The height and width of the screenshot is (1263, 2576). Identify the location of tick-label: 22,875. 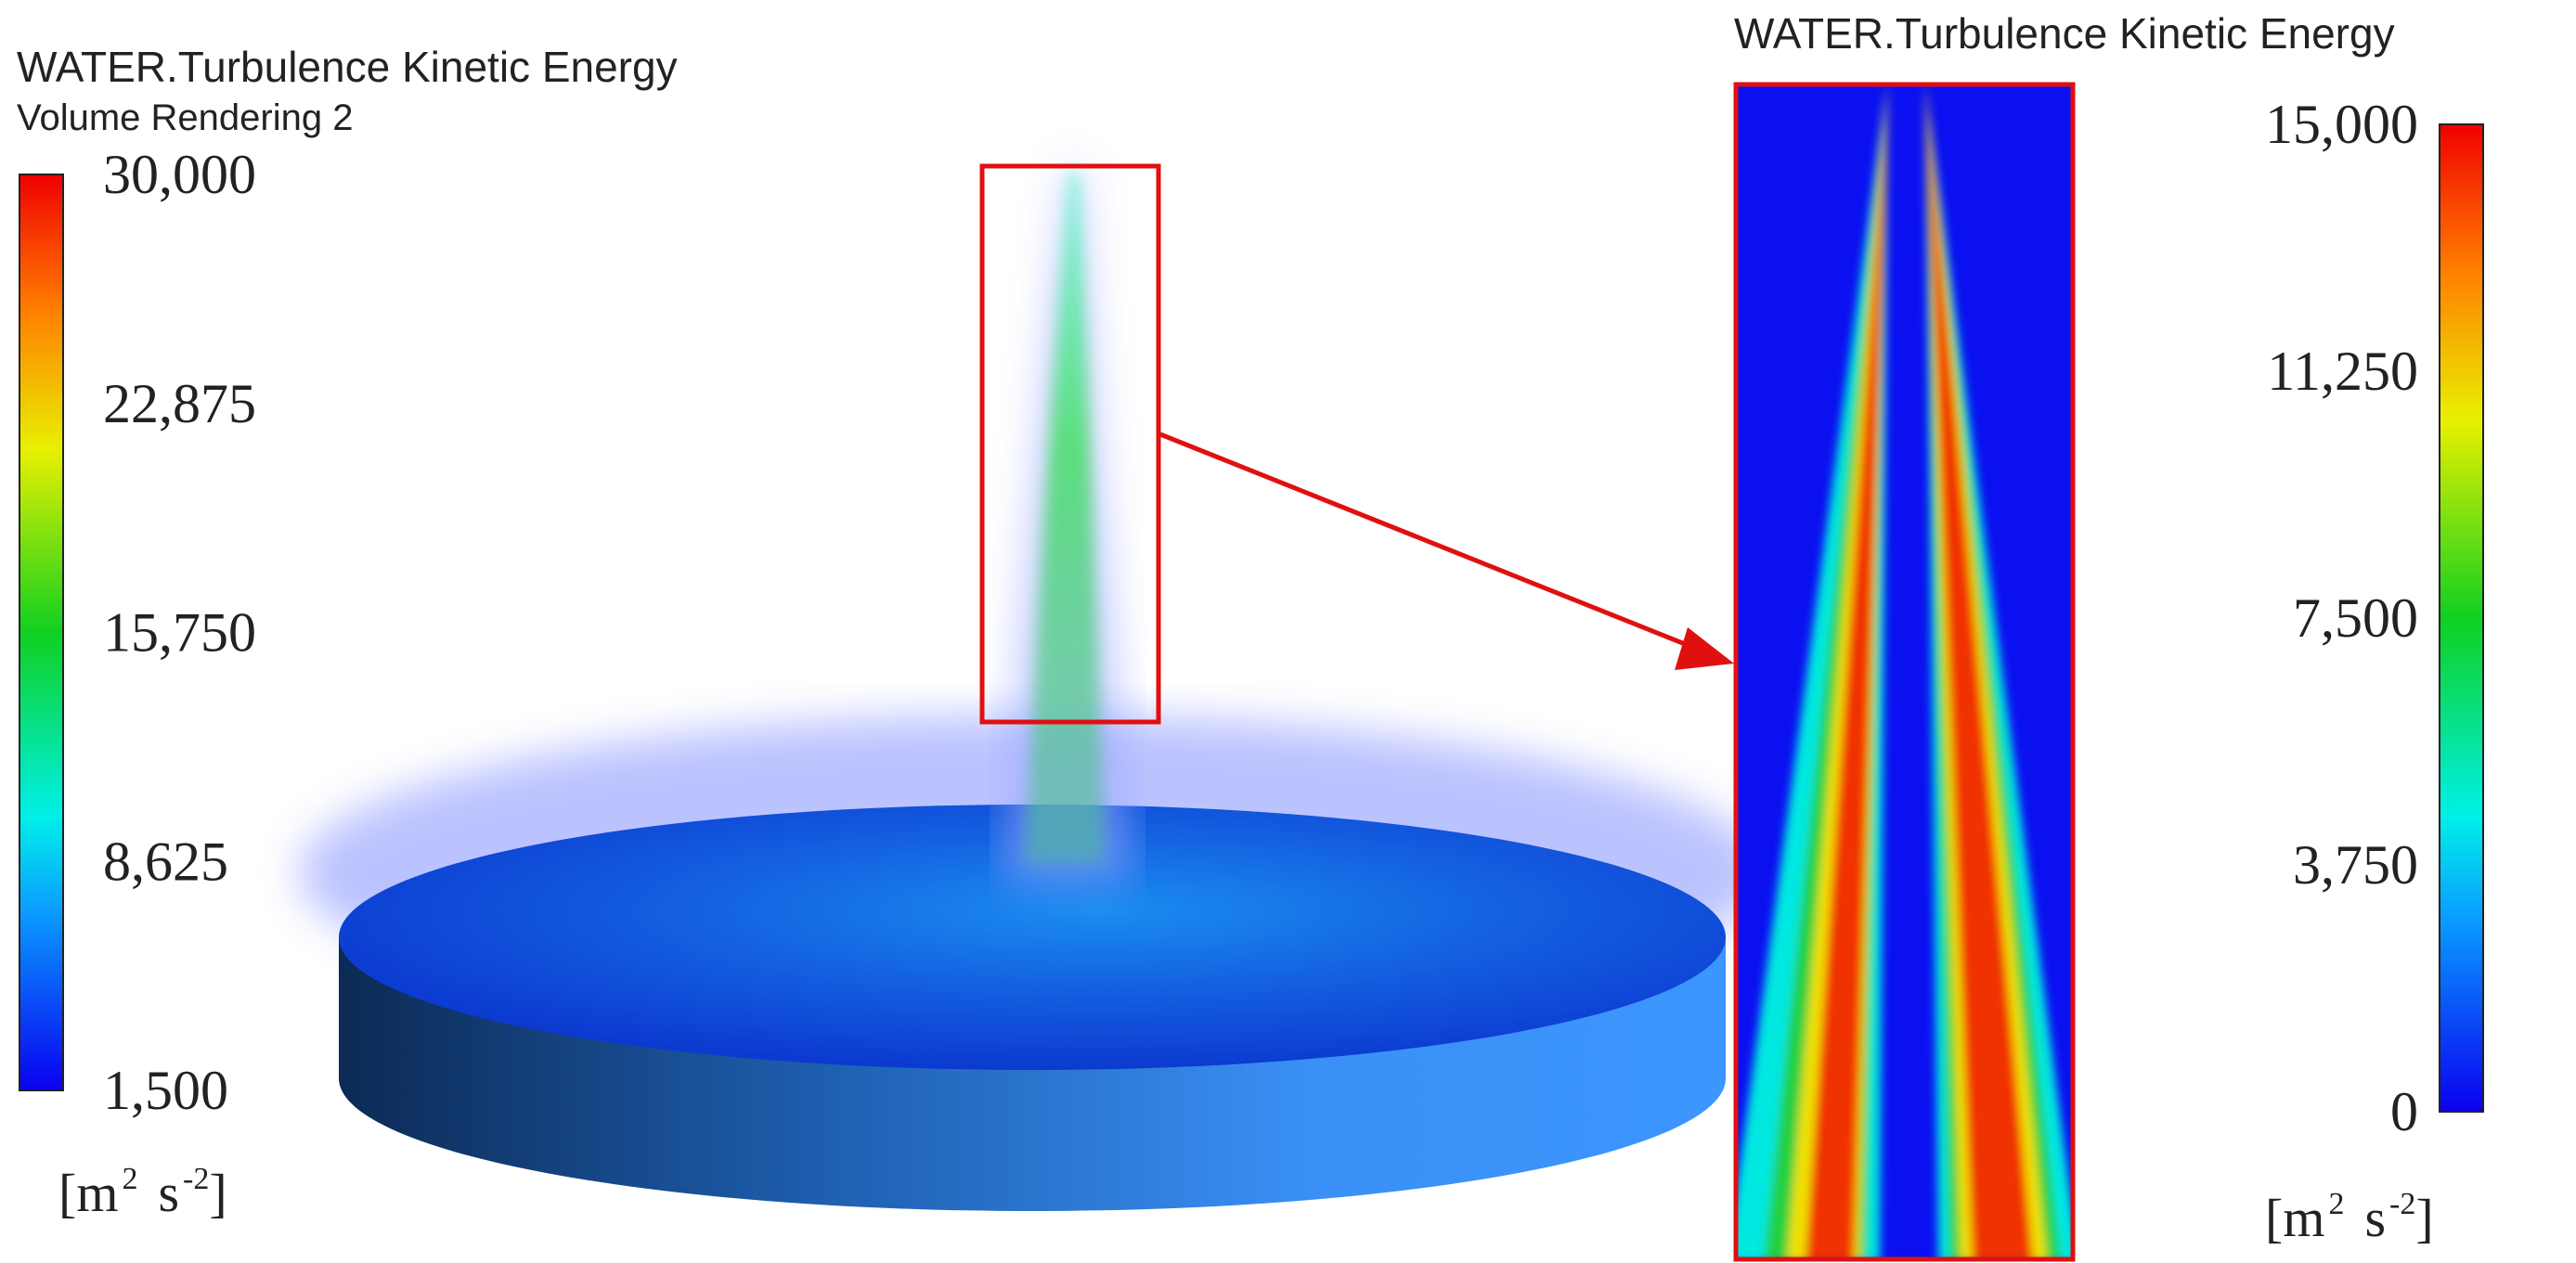
(179, 404).